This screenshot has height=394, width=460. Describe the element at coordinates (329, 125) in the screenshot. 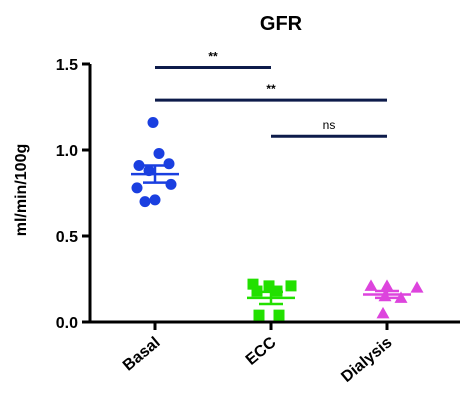

I see `significance-label: ns` at that location.